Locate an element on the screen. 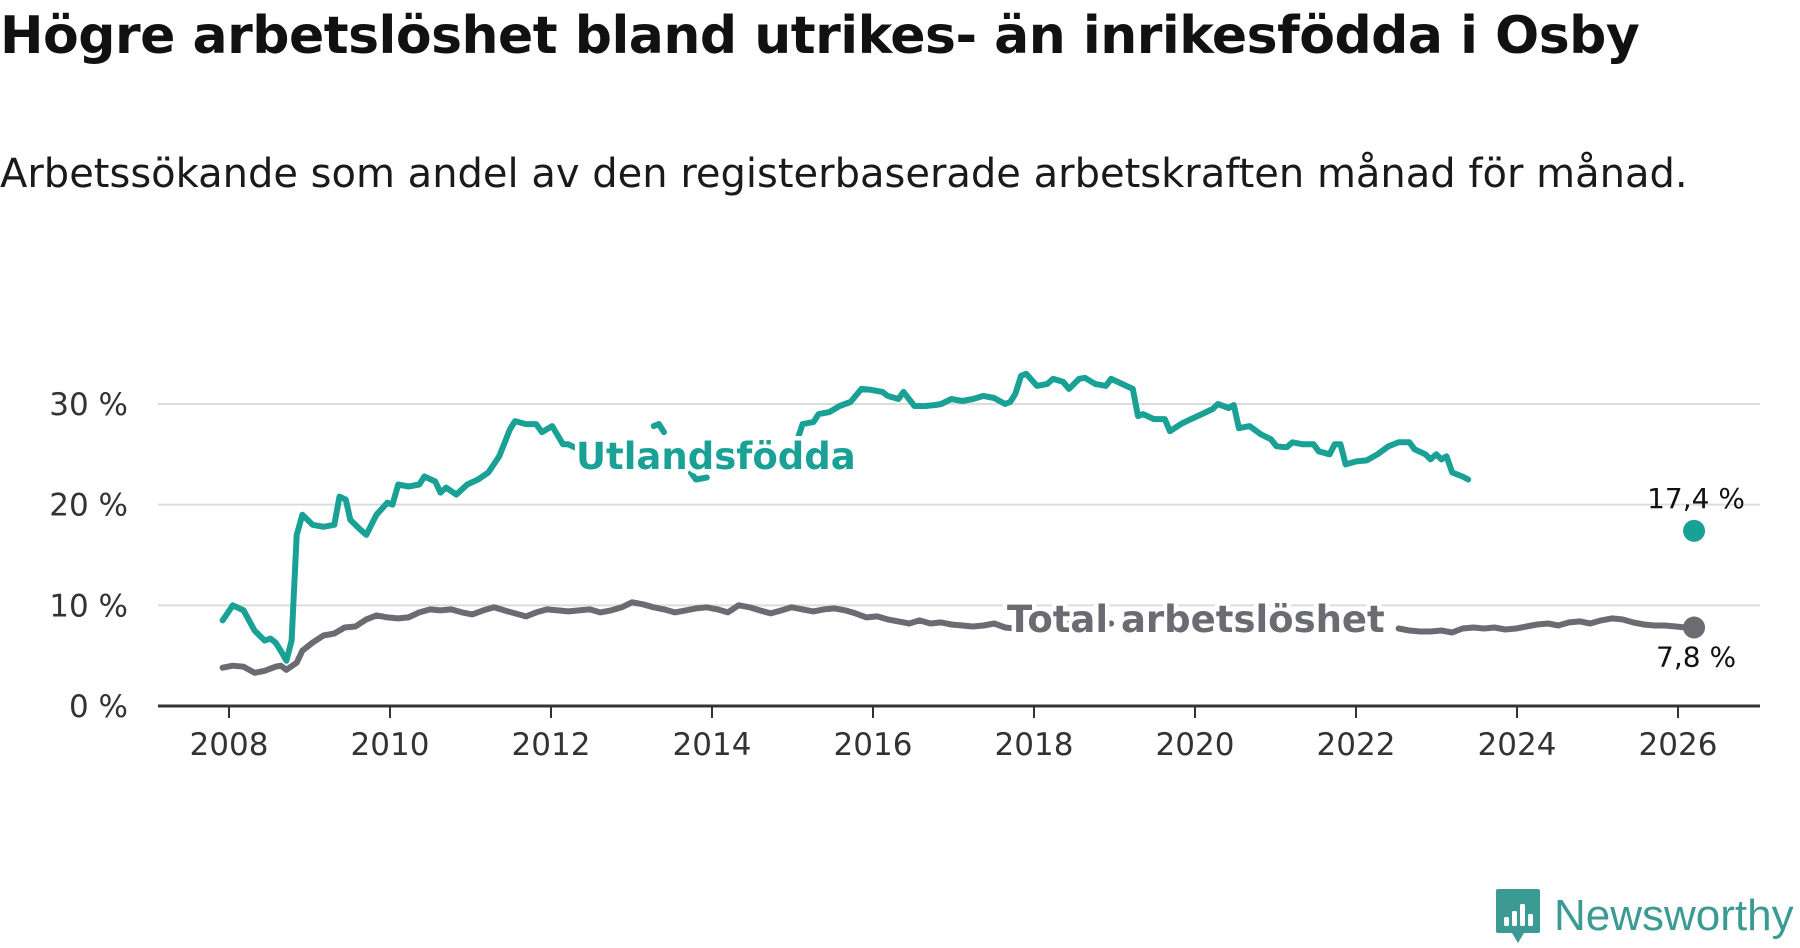 This screenshot has height=948, width=1800. series-label-utlandsfodda: Utlandsfödda is located at coordinates (716, 456).